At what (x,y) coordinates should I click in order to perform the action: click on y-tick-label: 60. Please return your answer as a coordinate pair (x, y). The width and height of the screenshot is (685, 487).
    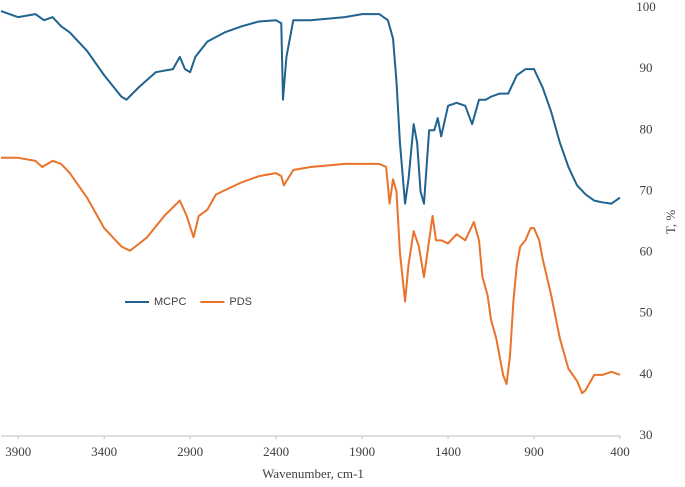
    Looking at the image, I should click on (646, 251).